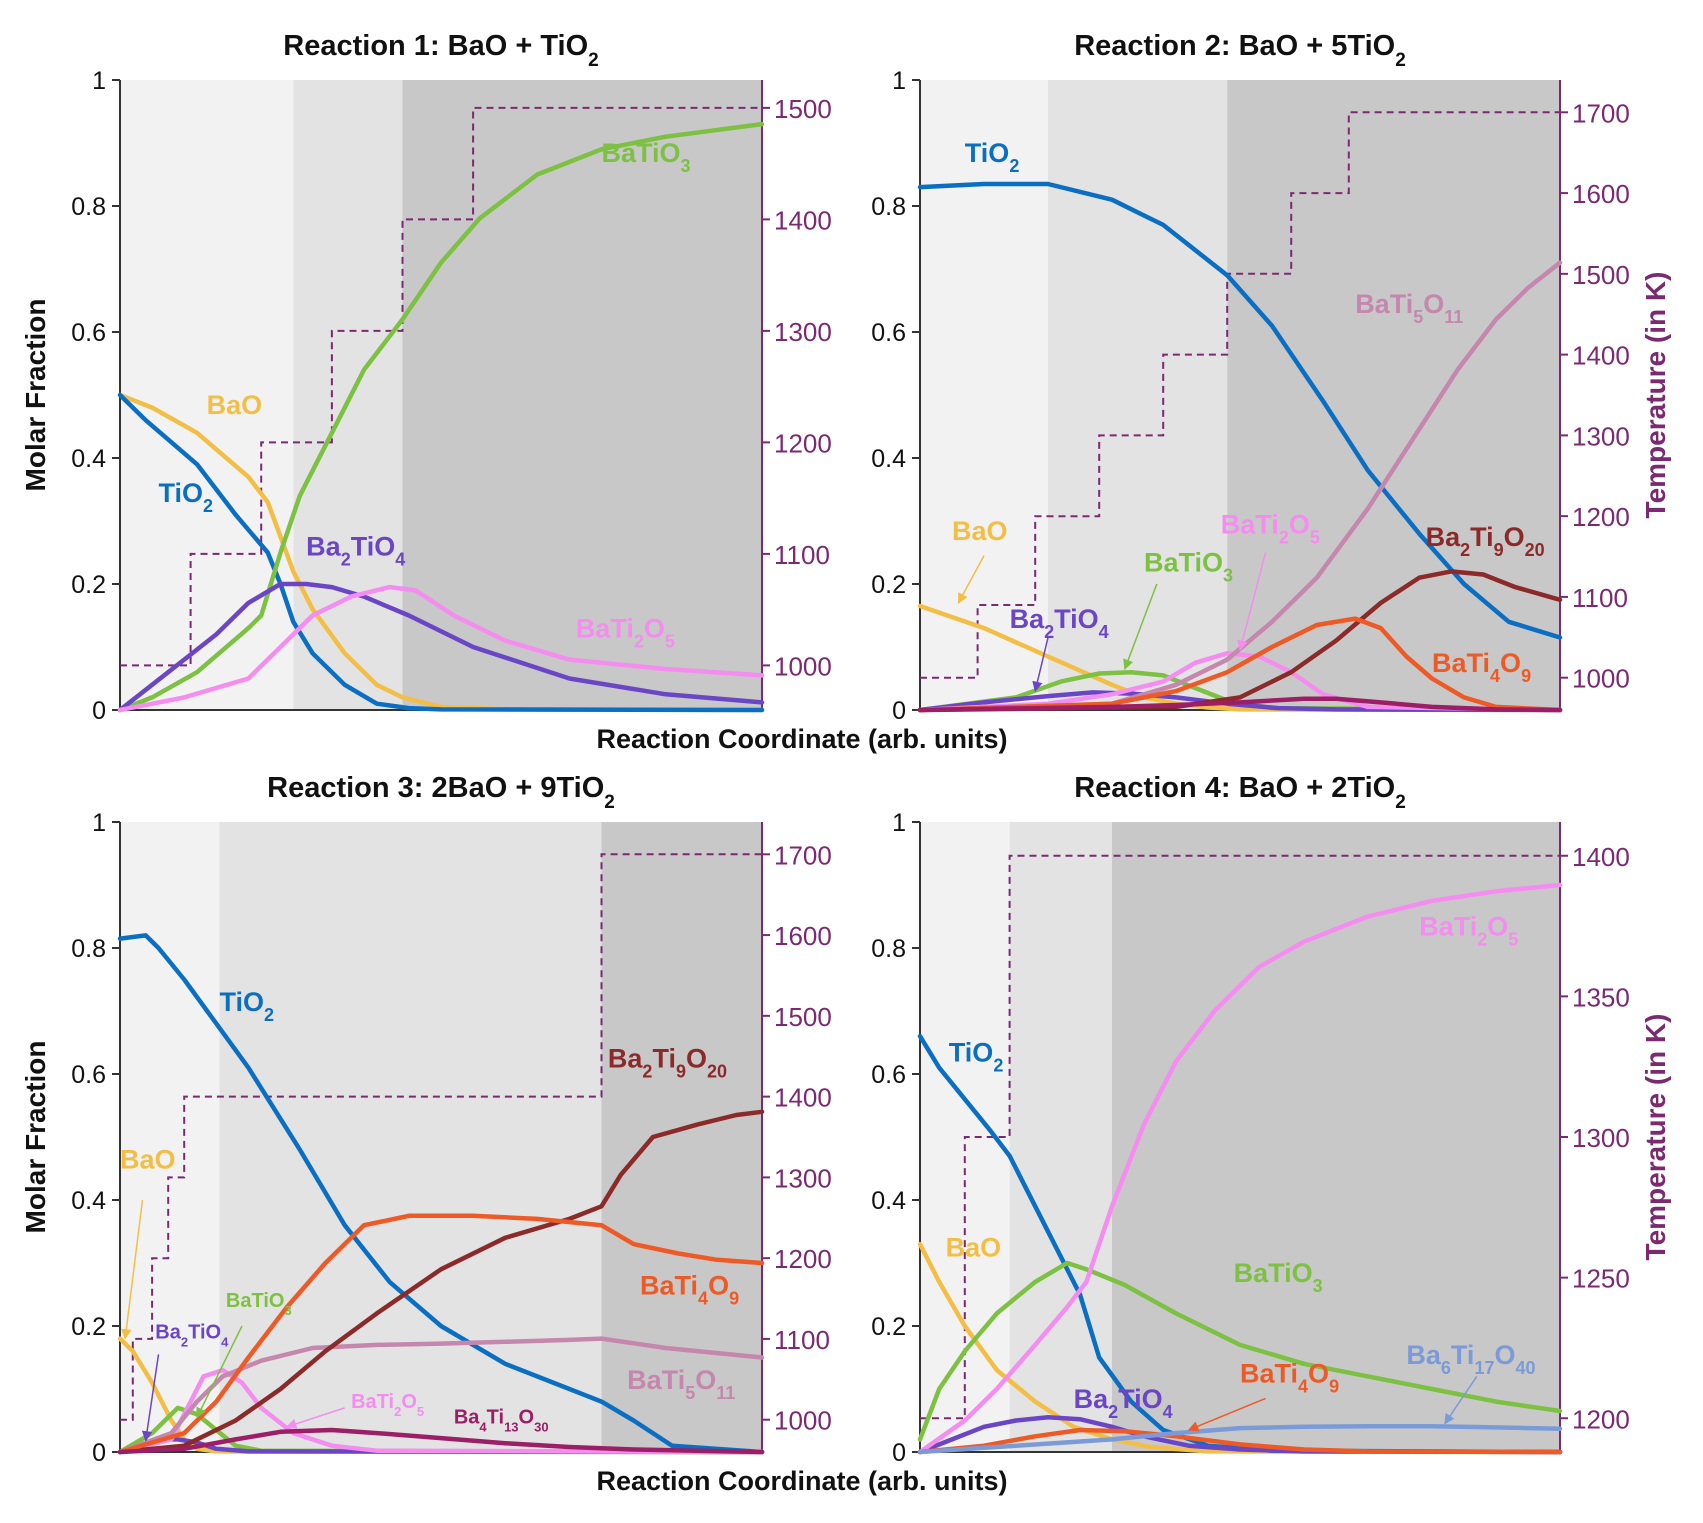  I want to click on series-label-ba4ti13o30: Ba4Ti13O30, so click(501, 1421).